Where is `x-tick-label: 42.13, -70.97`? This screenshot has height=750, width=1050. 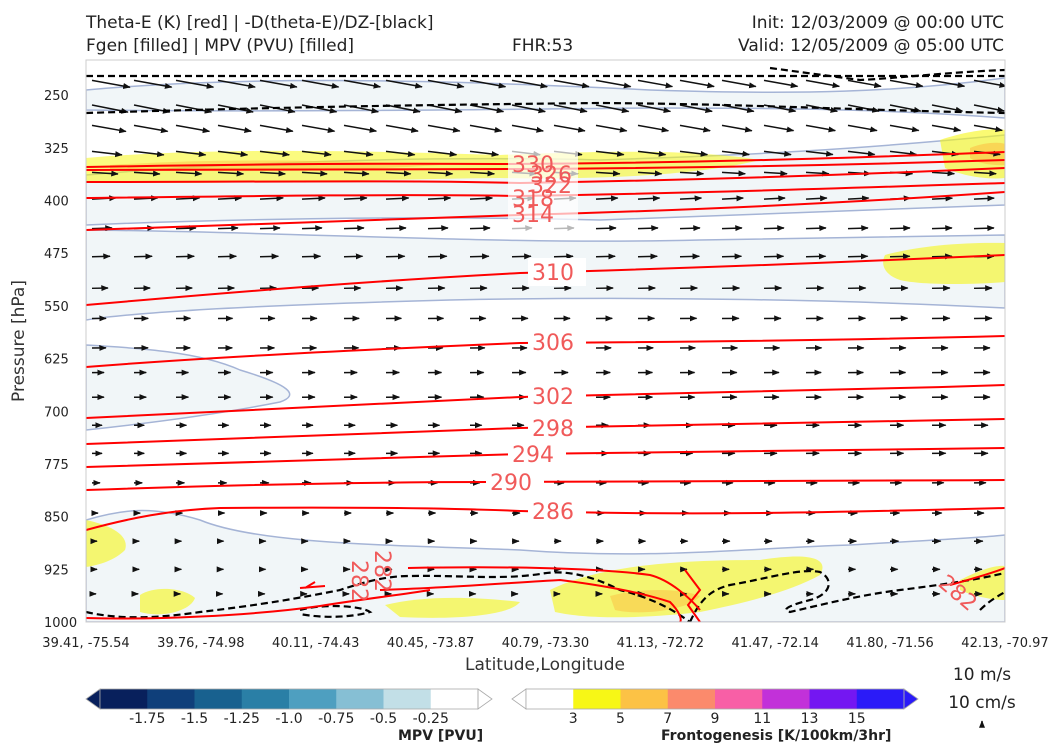 x-tick-label: 42.13, -70.97 is located at coordinates (1004, 643).